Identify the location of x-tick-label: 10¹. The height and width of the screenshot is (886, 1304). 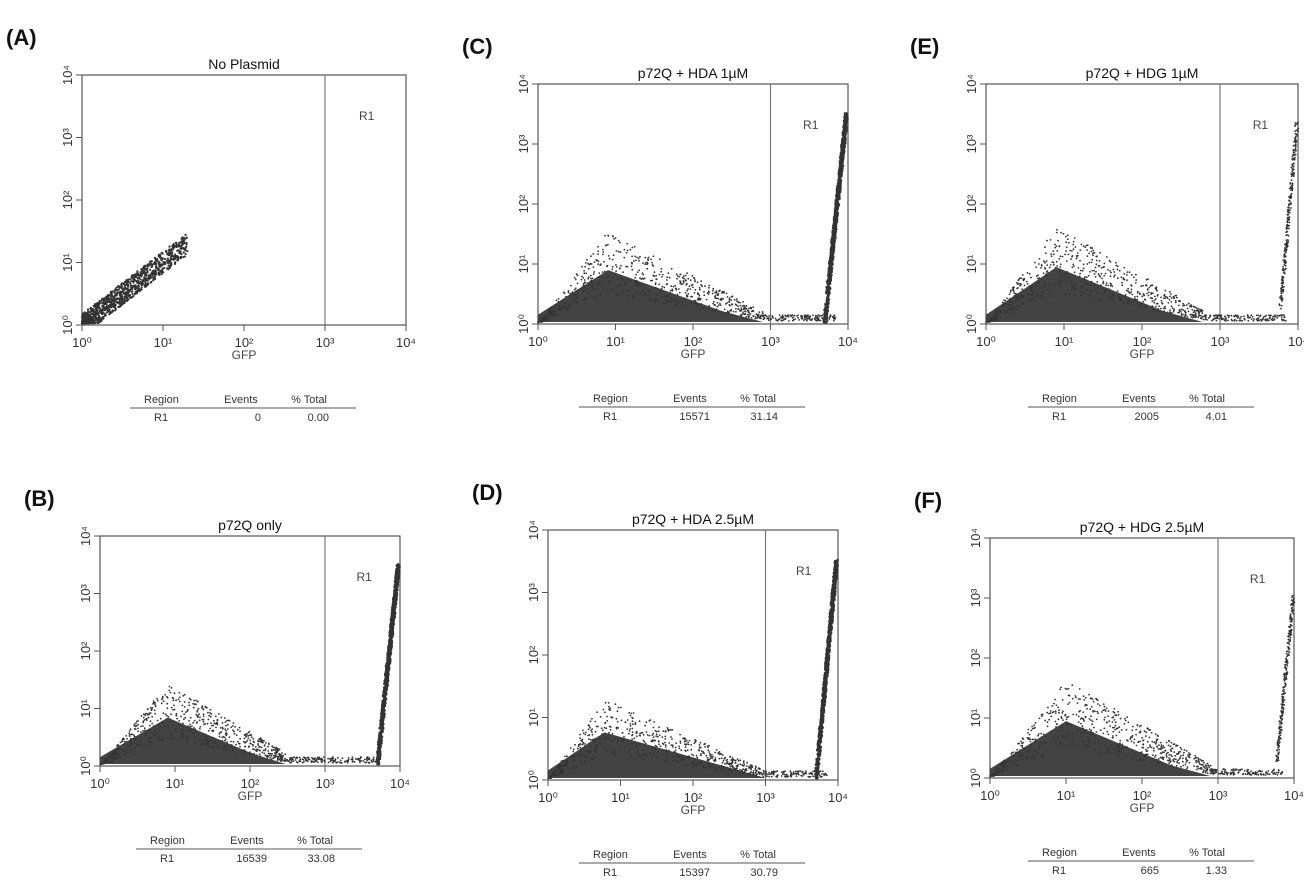
(163, 342).